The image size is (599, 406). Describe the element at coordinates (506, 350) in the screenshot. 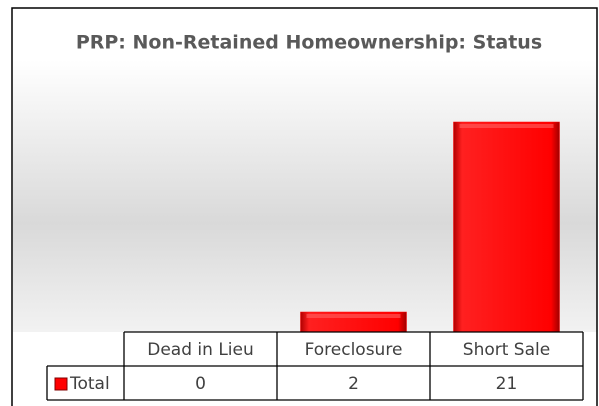

I see `category-label: Short Sale` at that location.